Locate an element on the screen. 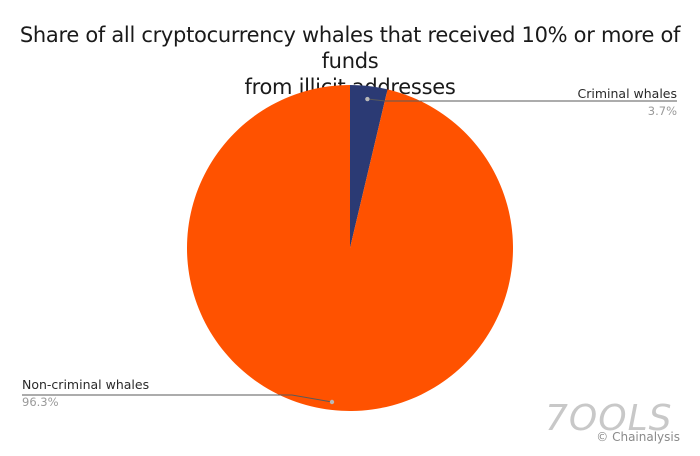 This screenshot has height=456, width=700. slice-value-label: 96.3% is located at coordinates (40, 402).